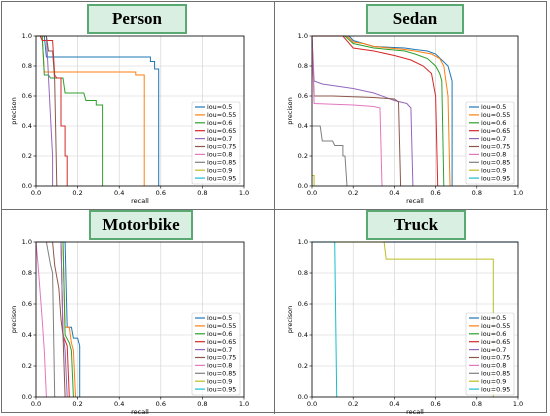 Image resolution: width=550 pixels, height=416 pixels. Describe the element at coordinates (416, 225) in the screenshot. I see `panel-title-truck: Truck` at that location.